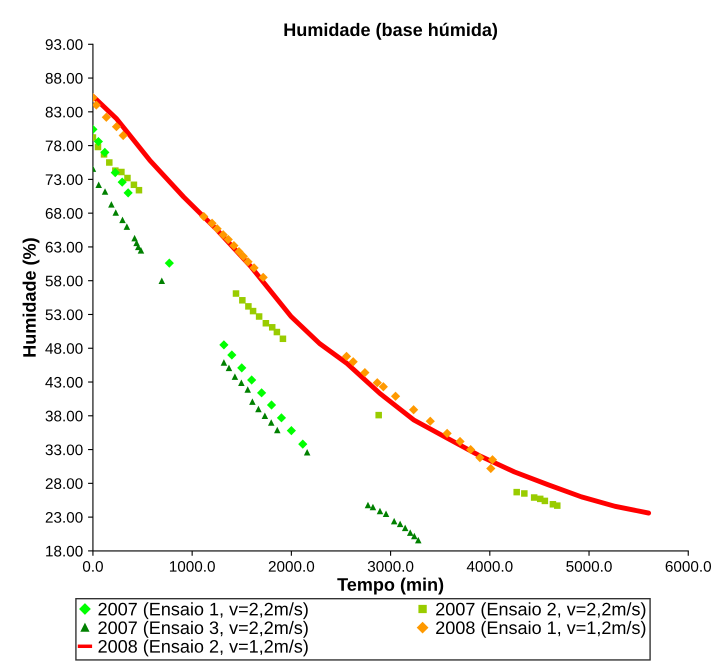 The width and height of the screenshot is (726, 671). What do you see at coordinates (31, 297) in the screenshot?
I see `y-axis-title: Humidade (%)` at bounding box center [31, 297].